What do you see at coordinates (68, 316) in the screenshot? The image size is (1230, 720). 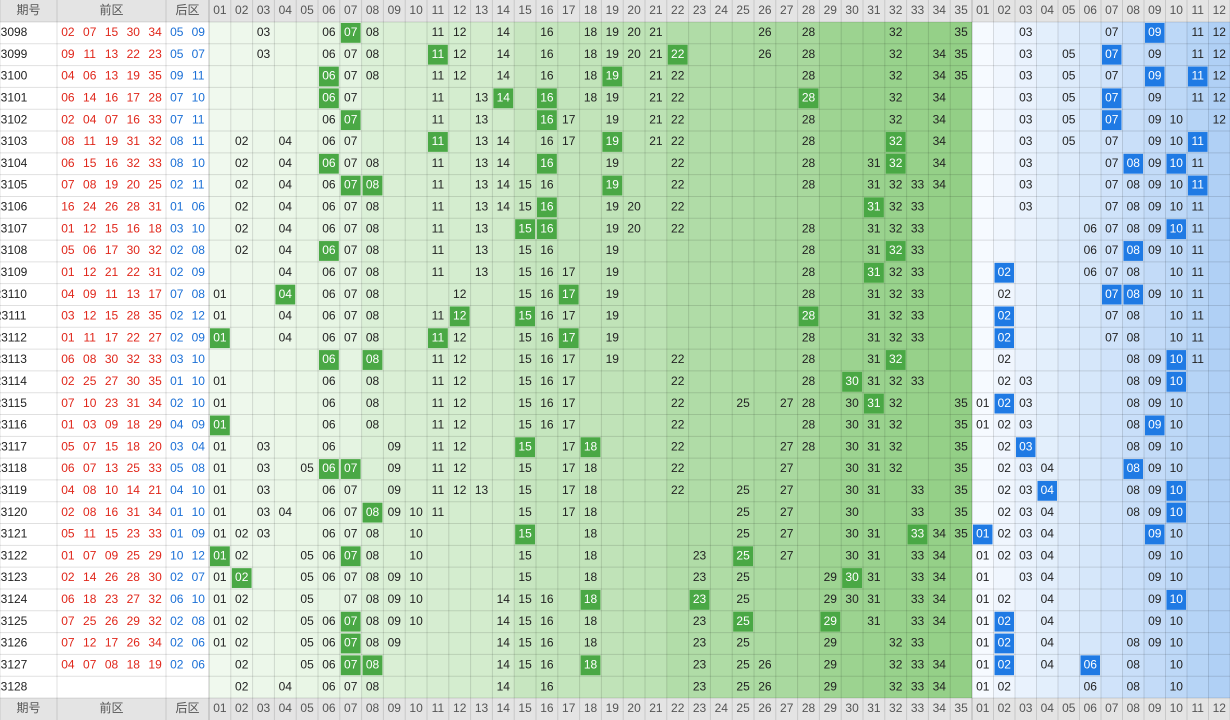 I see `front-number: 03` at bounding box center [68, 316].